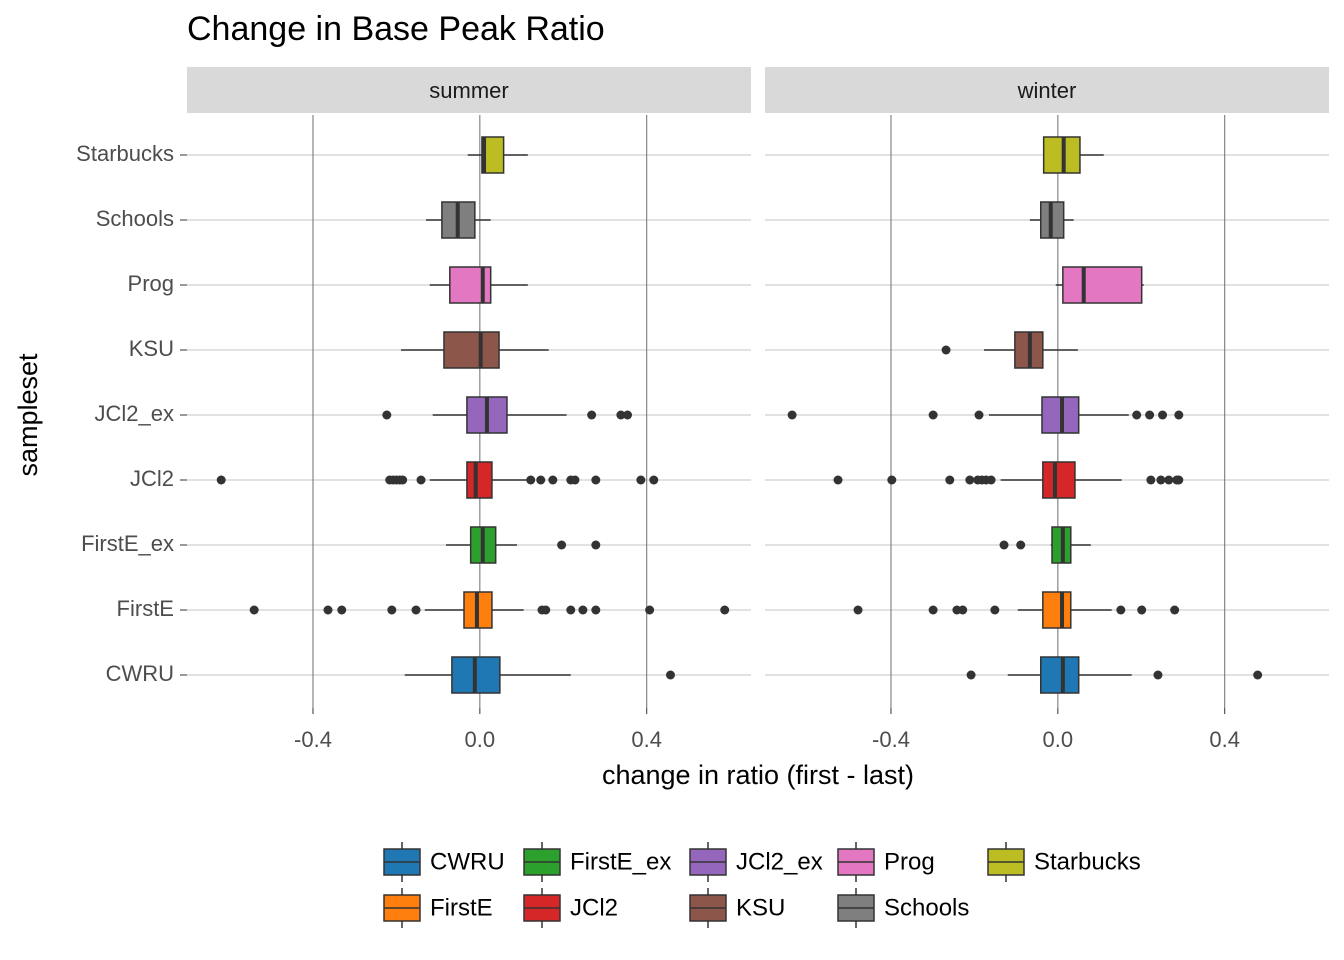 The image size is (1344, 960). What do you see at coordinates (151, 348) in the screenshot?
I see `y-tick-label: KSU` at bounding box center [151, 348].